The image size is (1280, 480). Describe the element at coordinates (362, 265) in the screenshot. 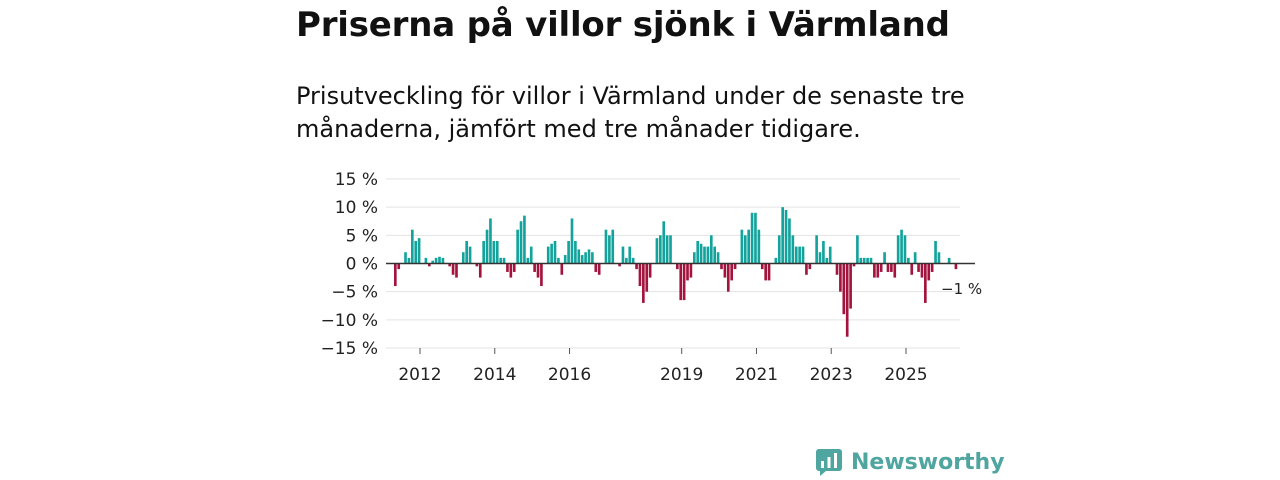

I see `y-tick-label: 0 %` at that location.